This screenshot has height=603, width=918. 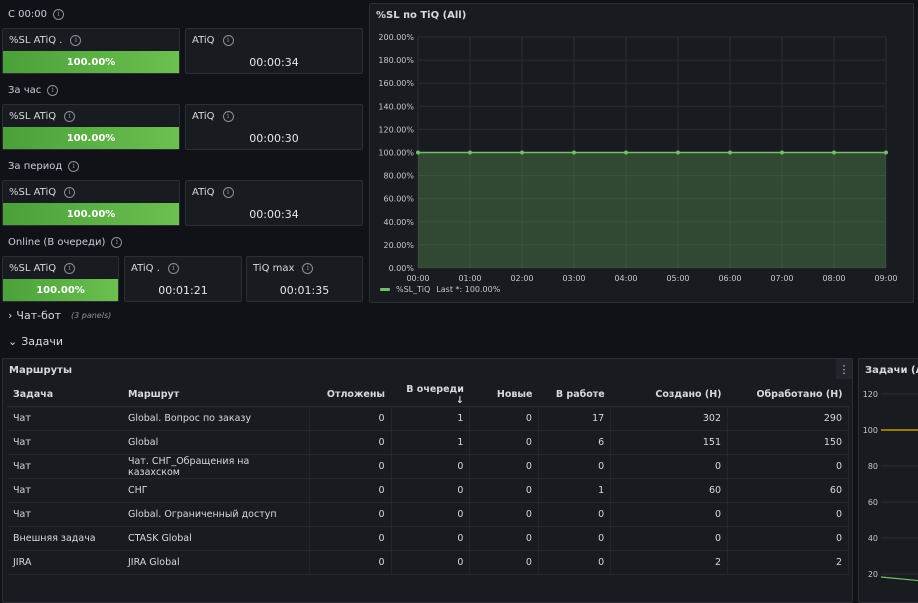 I want to click on table-row: Чат Чат. СНГ_Обращения на казахском 0 0 0 0 0 0, so click(x=428, y=466).